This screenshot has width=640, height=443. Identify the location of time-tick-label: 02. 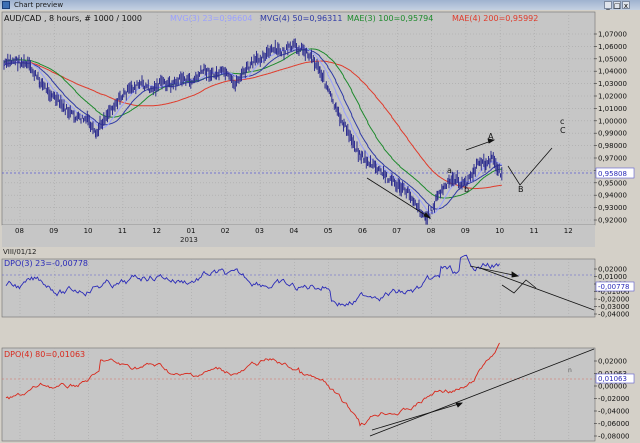
(225, 231).